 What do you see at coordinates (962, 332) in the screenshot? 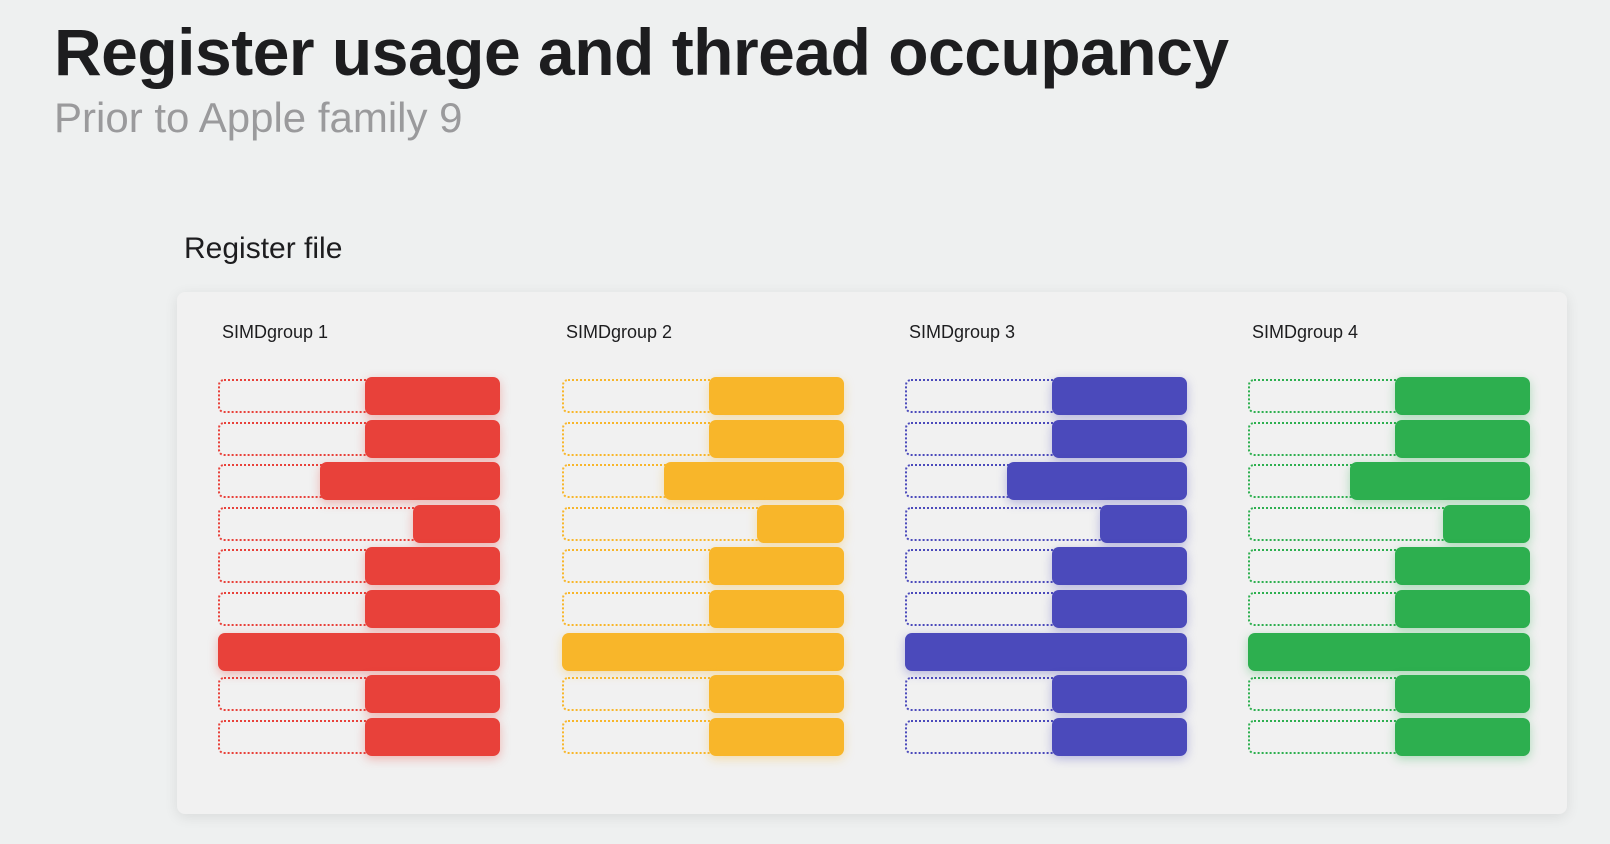
I see `simdgroup-label: SIMDgroup 3` at bounding box center [962, 332].